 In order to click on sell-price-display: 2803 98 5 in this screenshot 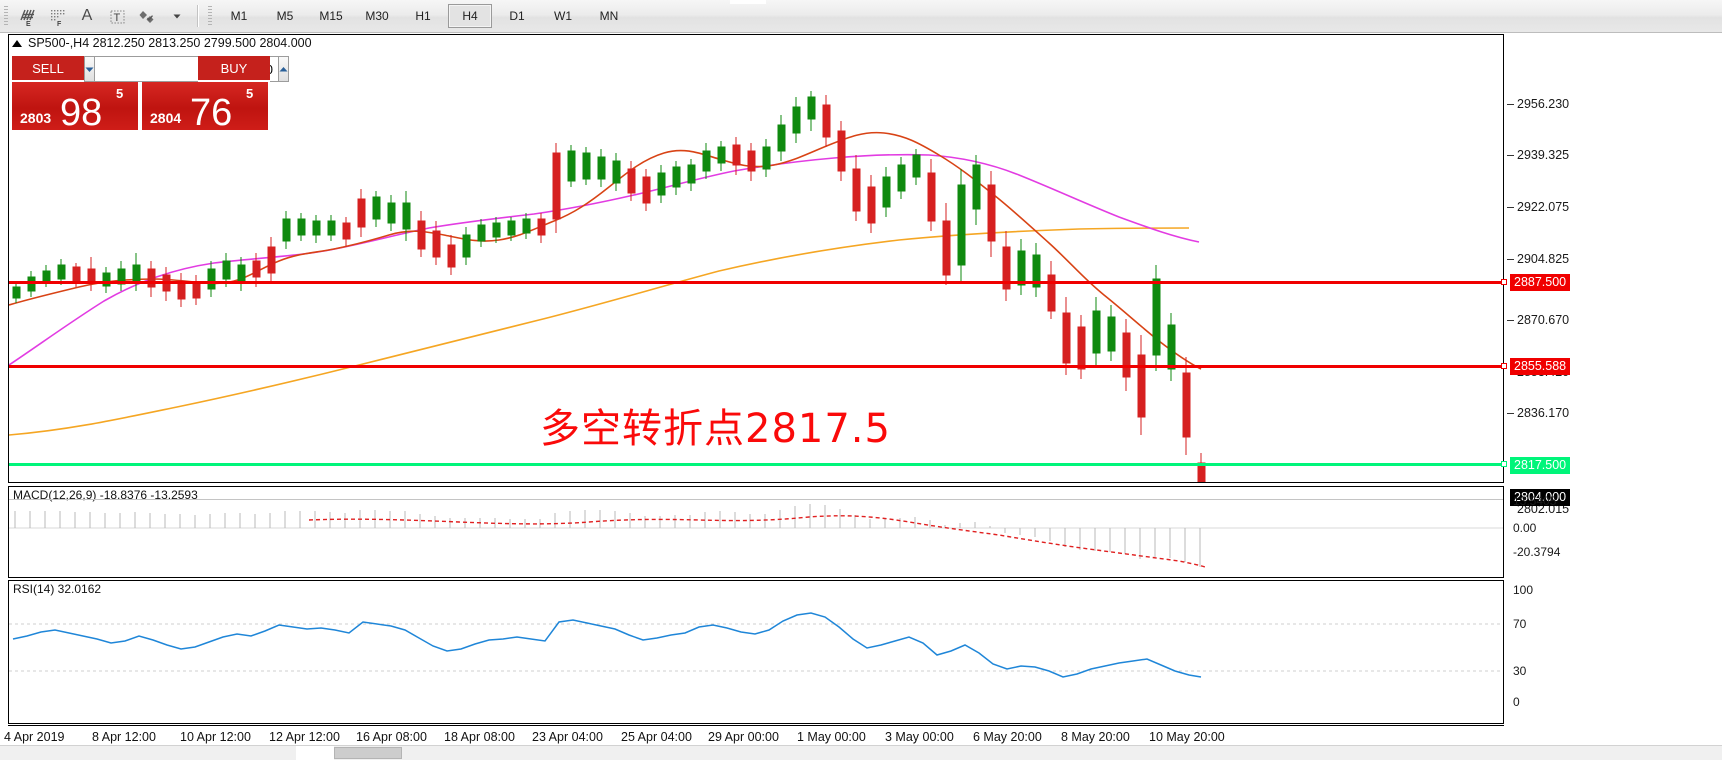, I will do `click(75, 106)`.